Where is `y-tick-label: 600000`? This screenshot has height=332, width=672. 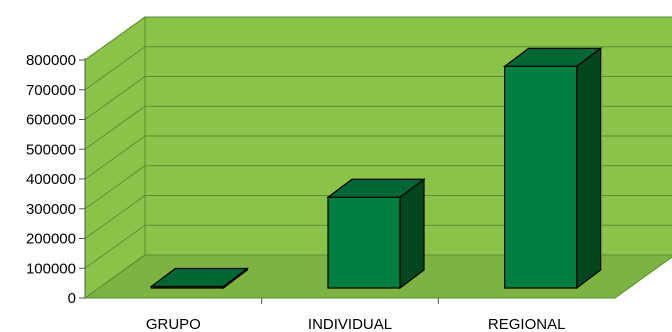
y-tick-label: 600000 is located at coordinates (51, 120).